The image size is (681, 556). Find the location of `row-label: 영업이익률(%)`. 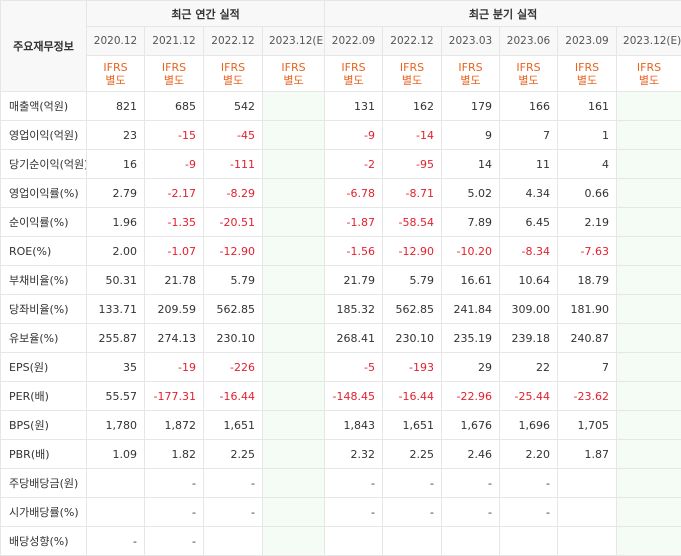

row-label: 영업이익률(%) is located at coordinates (43, 193).